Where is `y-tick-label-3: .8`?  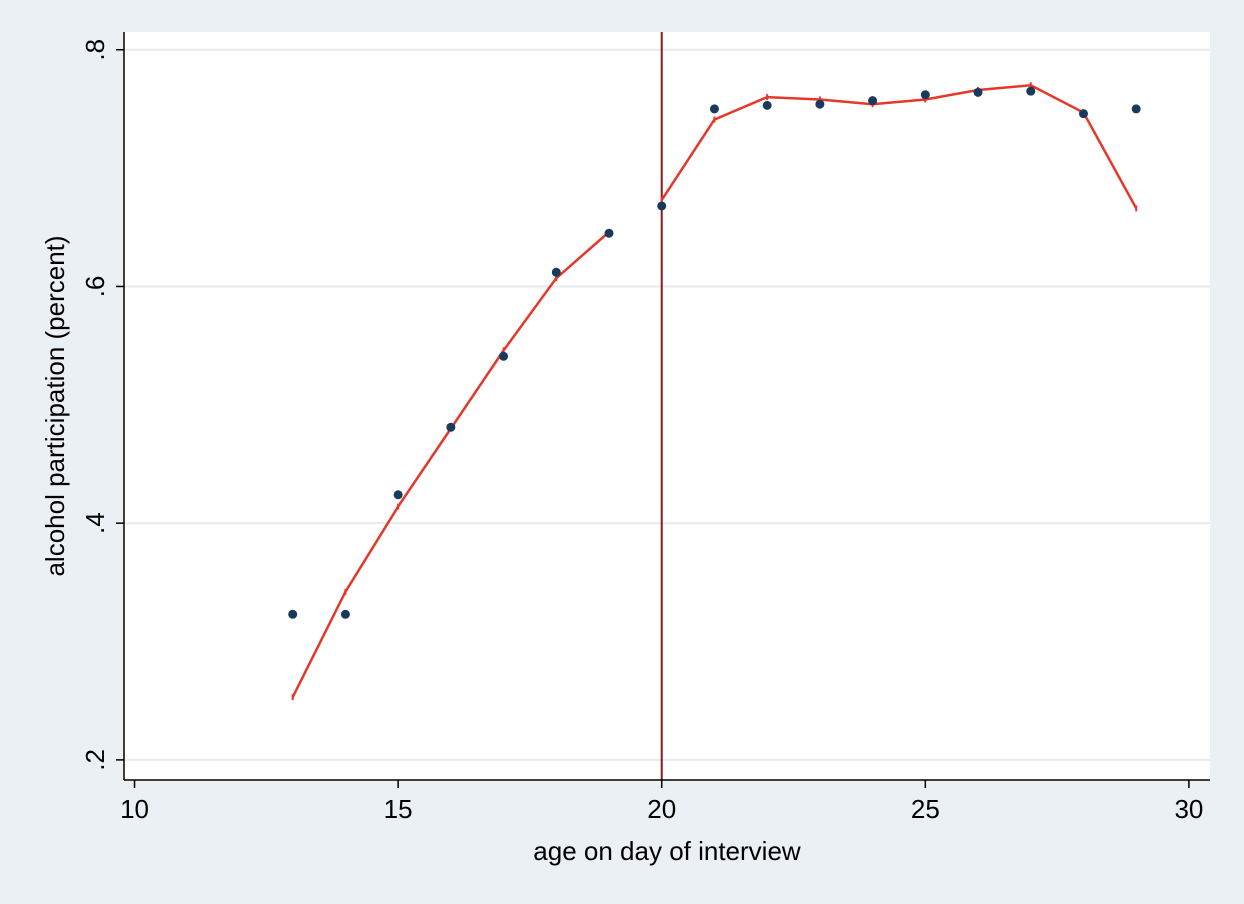 y-tick-label-3: .8 is located at coordinates (95, 50).